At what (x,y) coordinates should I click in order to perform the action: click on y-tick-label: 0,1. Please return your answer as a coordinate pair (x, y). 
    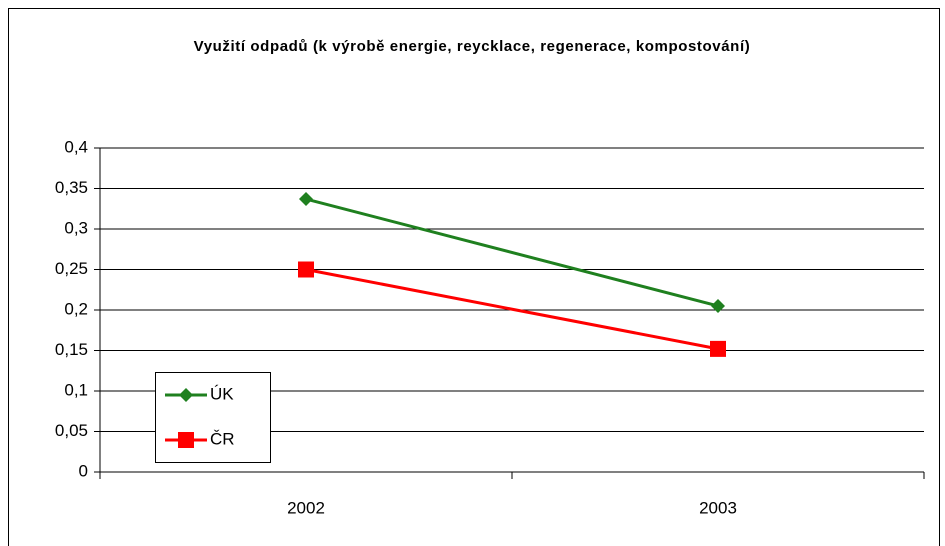
    Looking at the image, I should click on (76, 389).